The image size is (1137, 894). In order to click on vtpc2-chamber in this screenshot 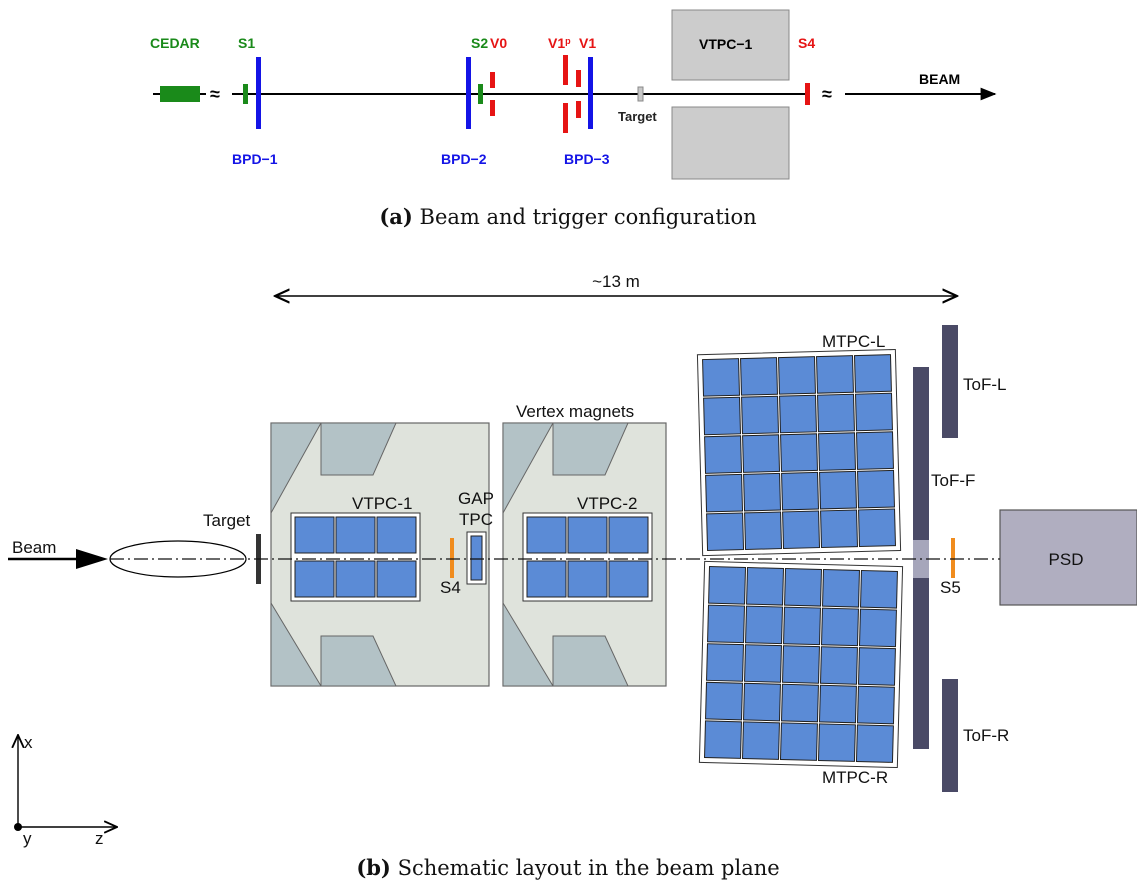, I will do `click(587, 557)`.